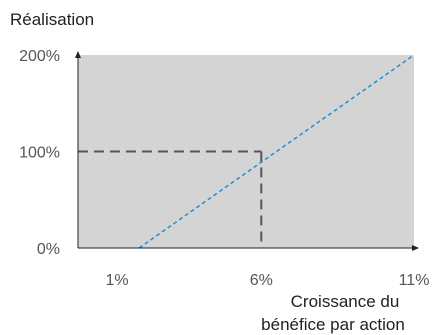  I want to click on x-axis-label-line-2: bénéfice par action, so click(333, 324).